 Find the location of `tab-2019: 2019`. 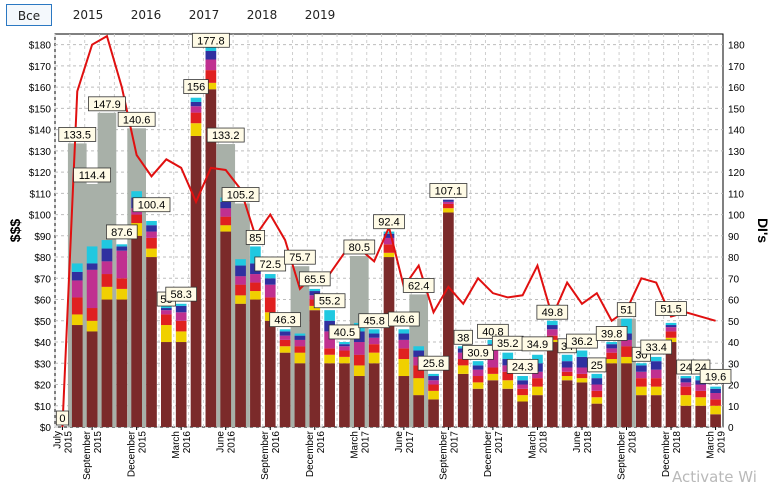

tab-2019: 2019 is located at coordinates (320, 15).